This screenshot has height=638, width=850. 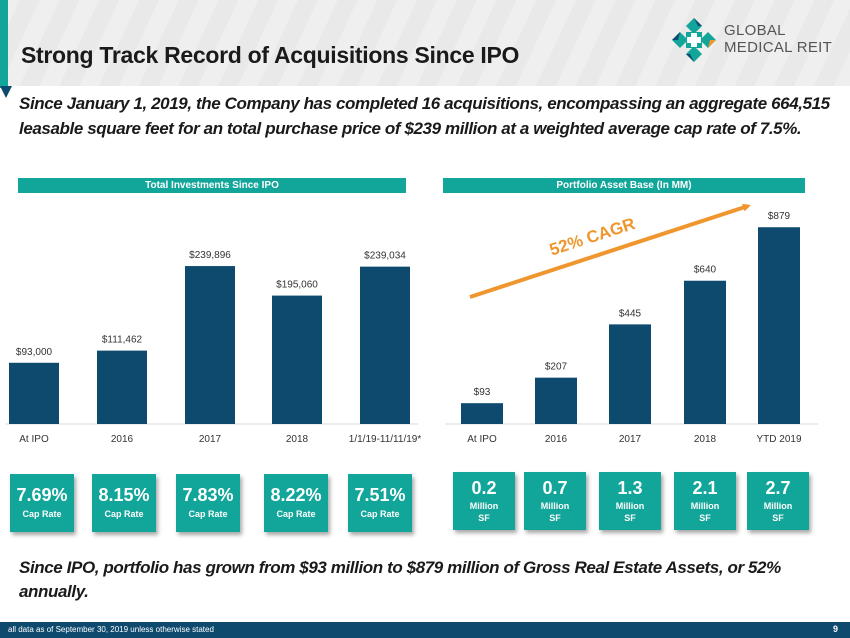 I want to click on page-number: 9, so click(x=835, y=629).